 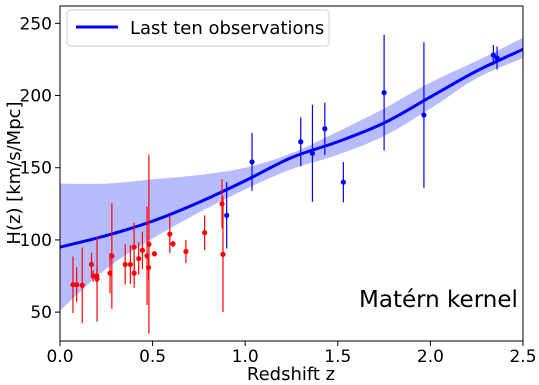 I want to click on y-tick-label-2: 150, so click(x=36, y=169).